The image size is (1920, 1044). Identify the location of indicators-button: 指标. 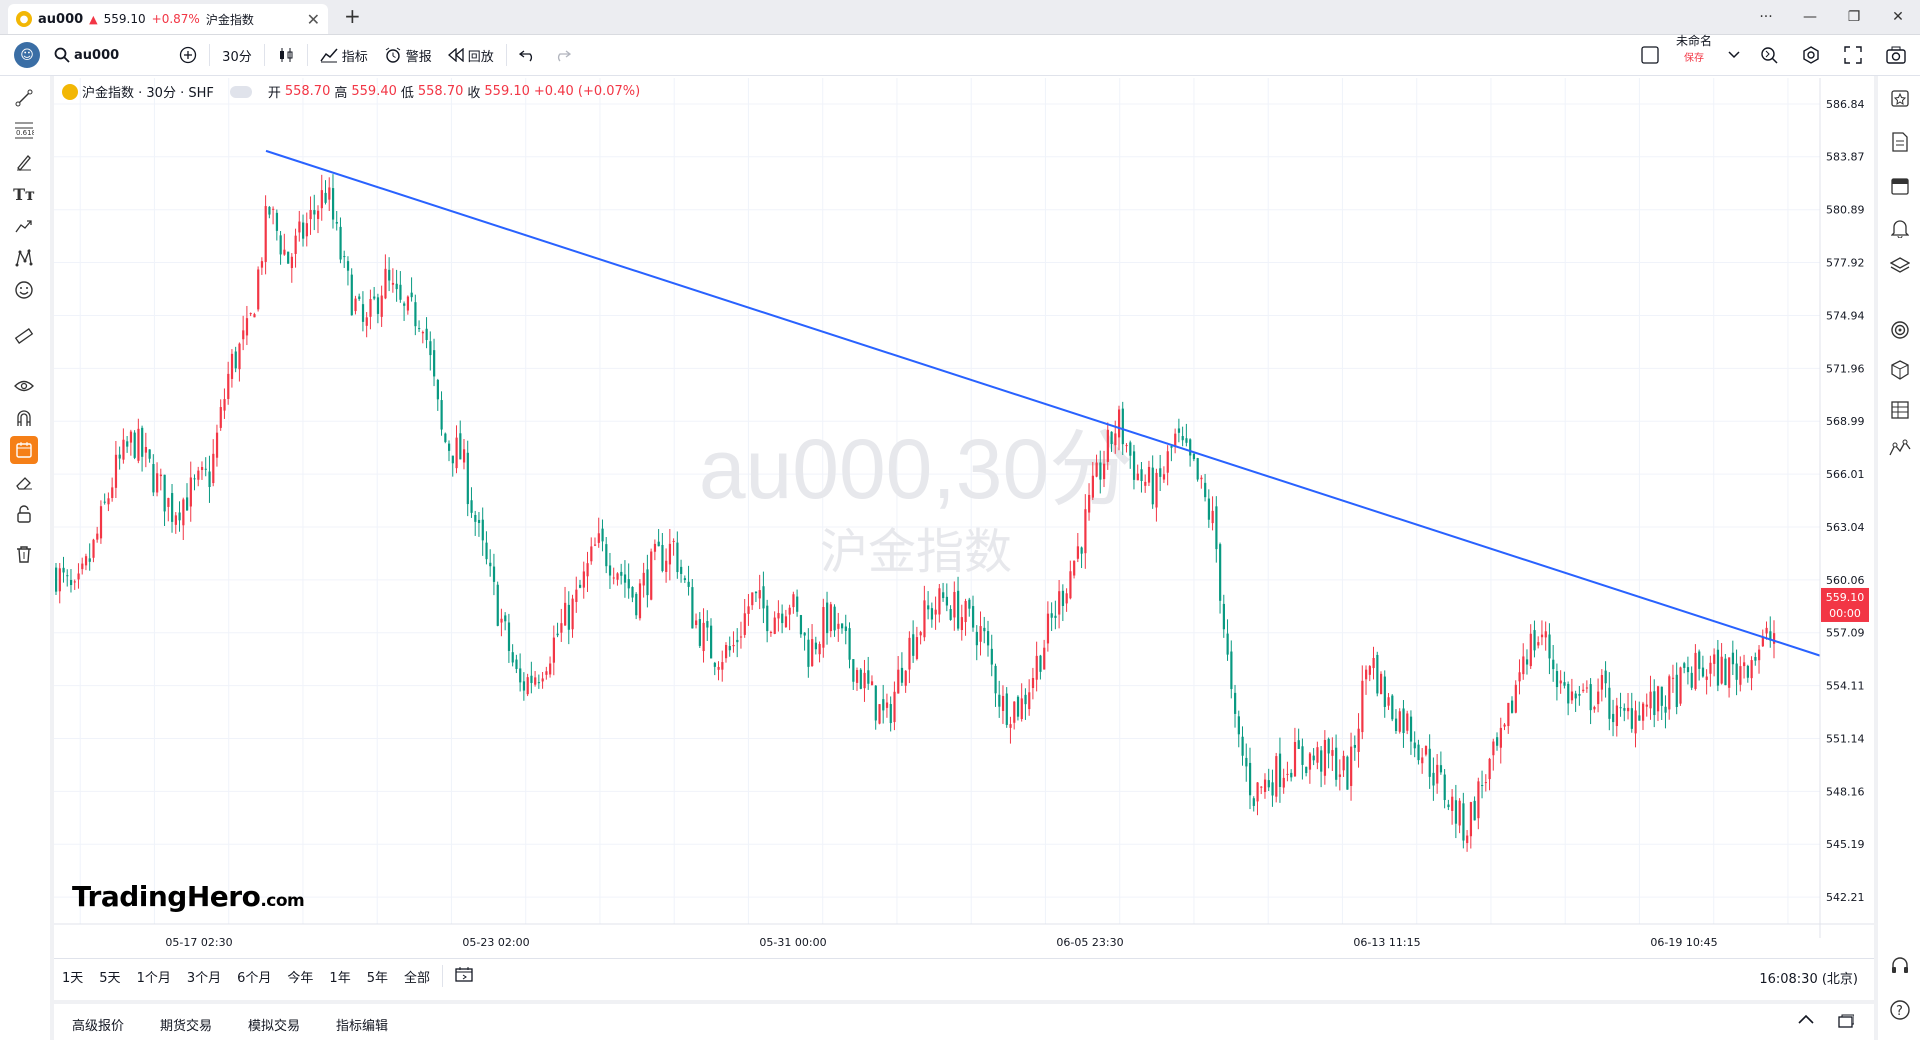
(344, 55).